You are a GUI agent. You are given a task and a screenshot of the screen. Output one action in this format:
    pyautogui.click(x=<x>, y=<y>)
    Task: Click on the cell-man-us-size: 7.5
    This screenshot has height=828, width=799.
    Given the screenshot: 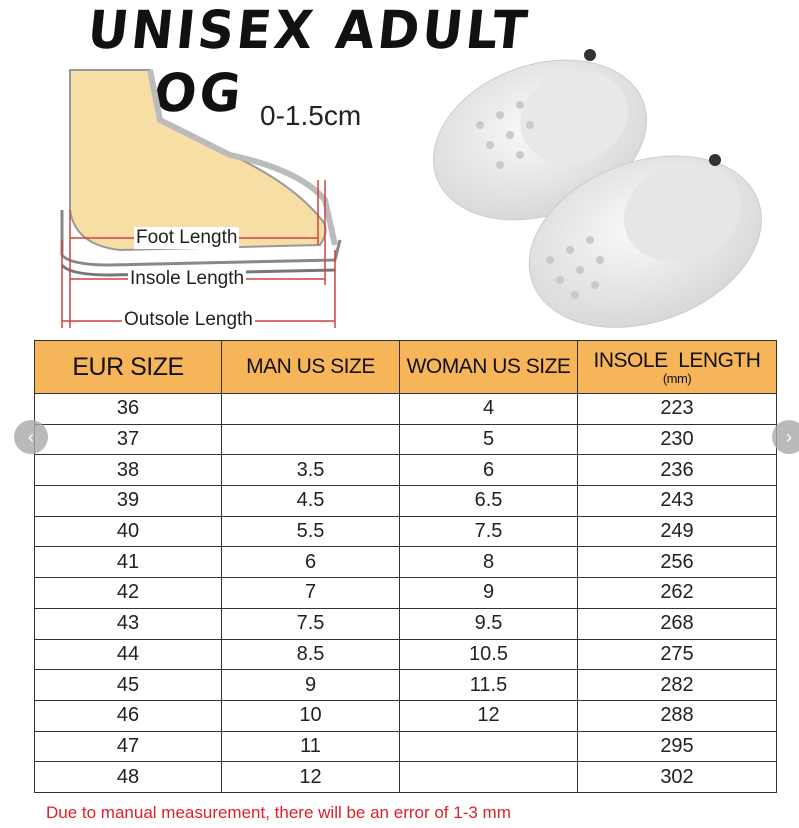 What is the action you would take?
    pyautogui.click(x=310, y=623)
    